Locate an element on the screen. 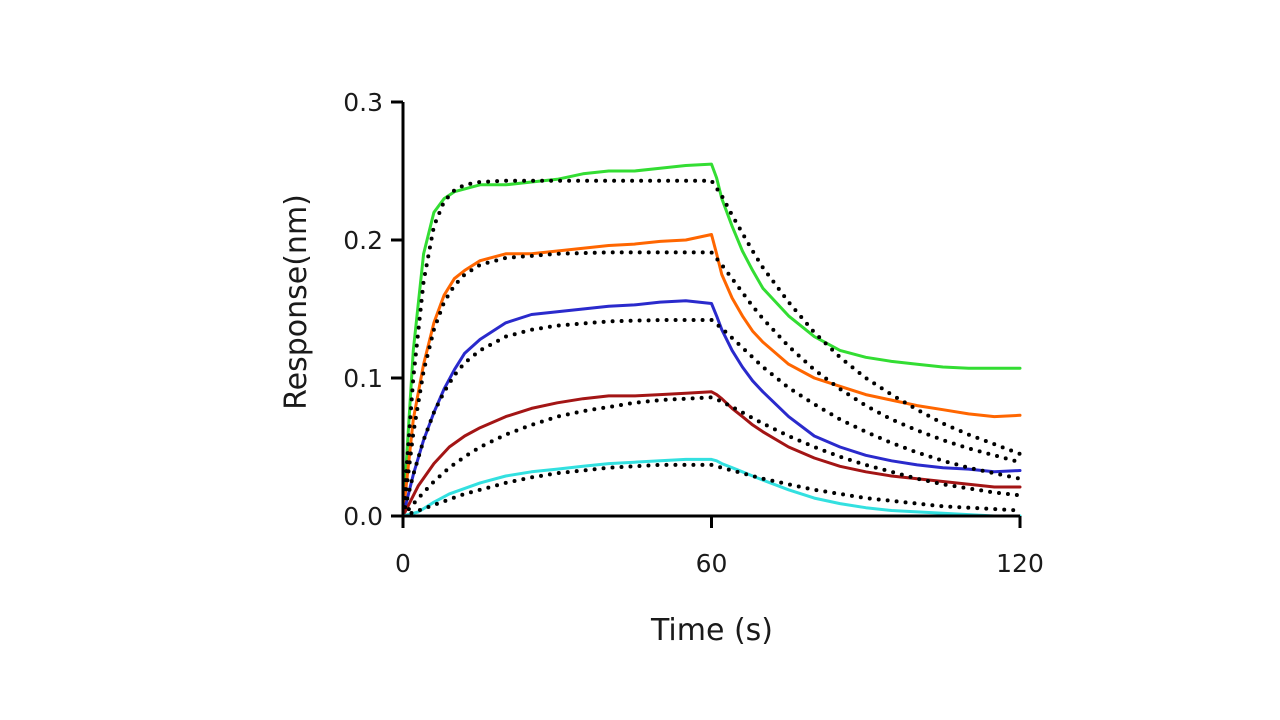  x-axis-title: Time (s) is located at coordinates (711, 630).